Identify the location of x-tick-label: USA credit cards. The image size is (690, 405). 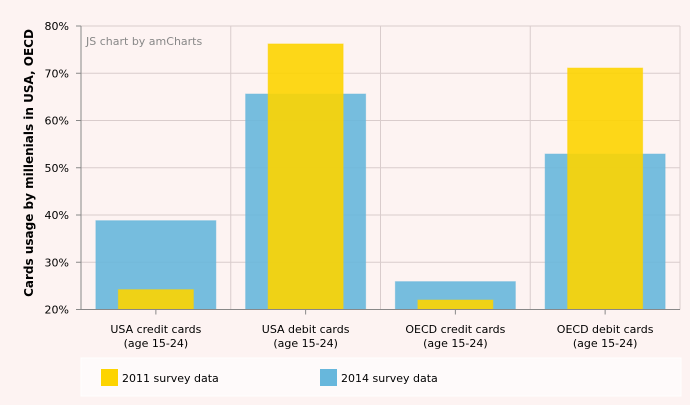
(155, 329).